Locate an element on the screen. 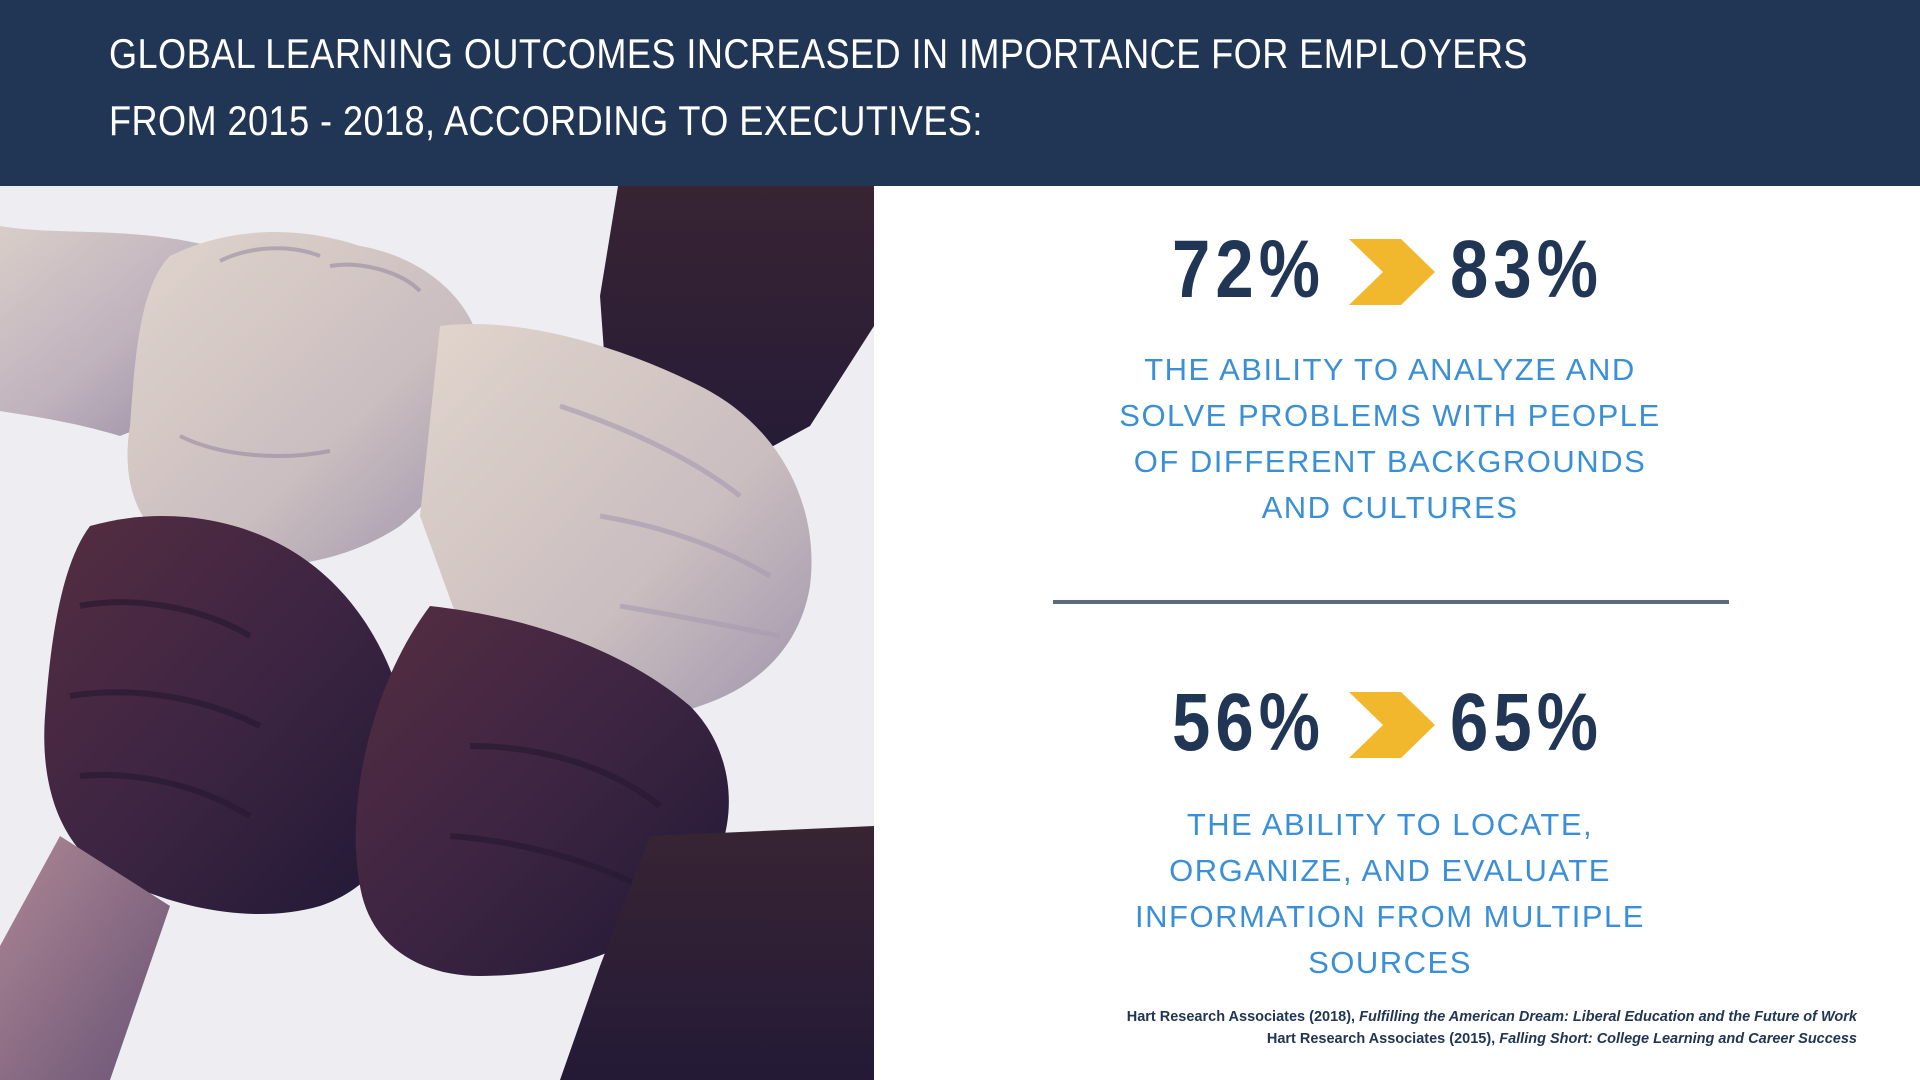 The width and height of the screenshot is (1920, 1080). stat-1-from: 72% is located at coordinates (1248, 269).